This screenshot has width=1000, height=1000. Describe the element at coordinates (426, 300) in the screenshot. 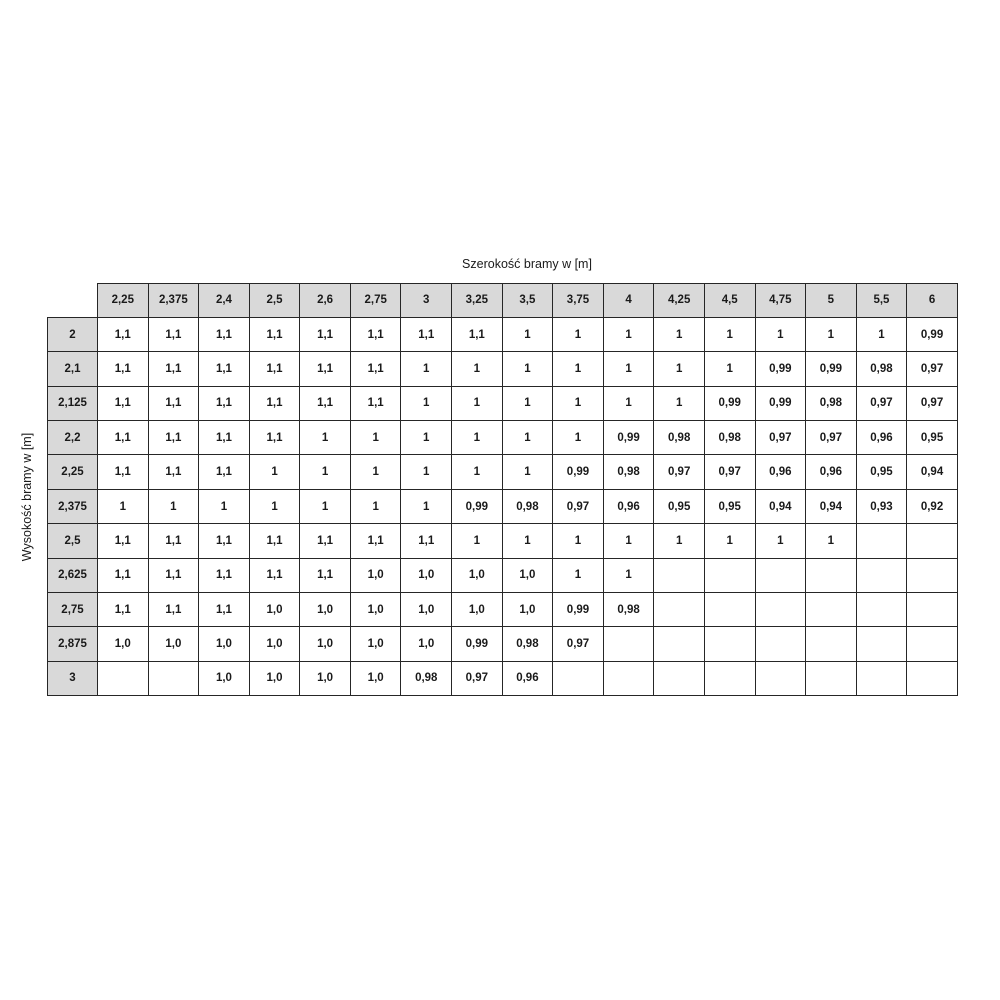

I see `width-col-header: 3` at that location.